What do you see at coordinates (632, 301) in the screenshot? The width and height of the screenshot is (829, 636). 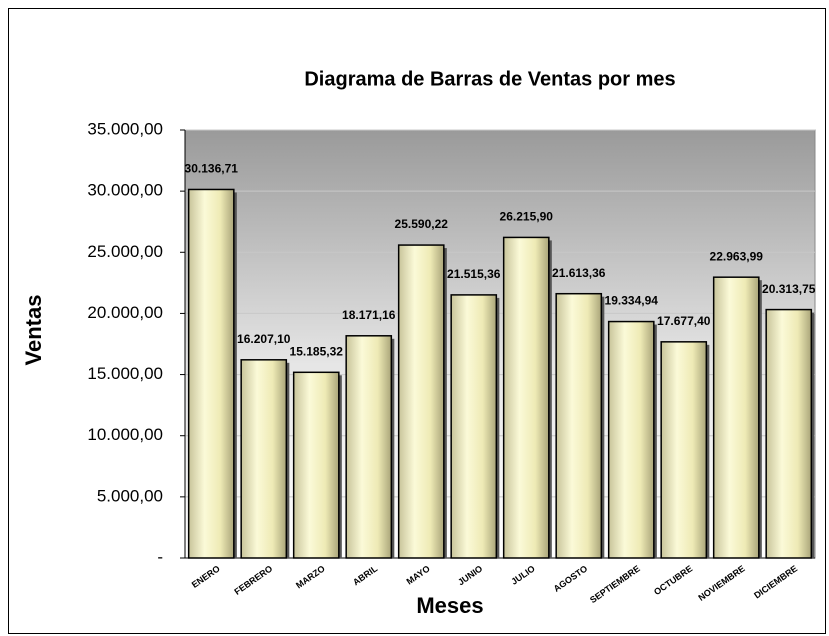 I see `data-label: 19.334,94` at bounding box center [632, 301].